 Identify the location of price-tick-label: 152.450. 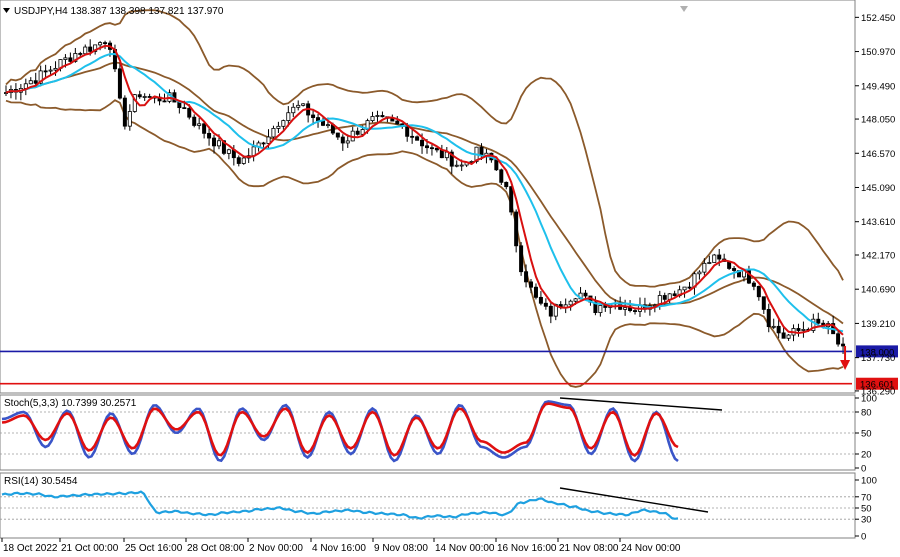
(878, 18).